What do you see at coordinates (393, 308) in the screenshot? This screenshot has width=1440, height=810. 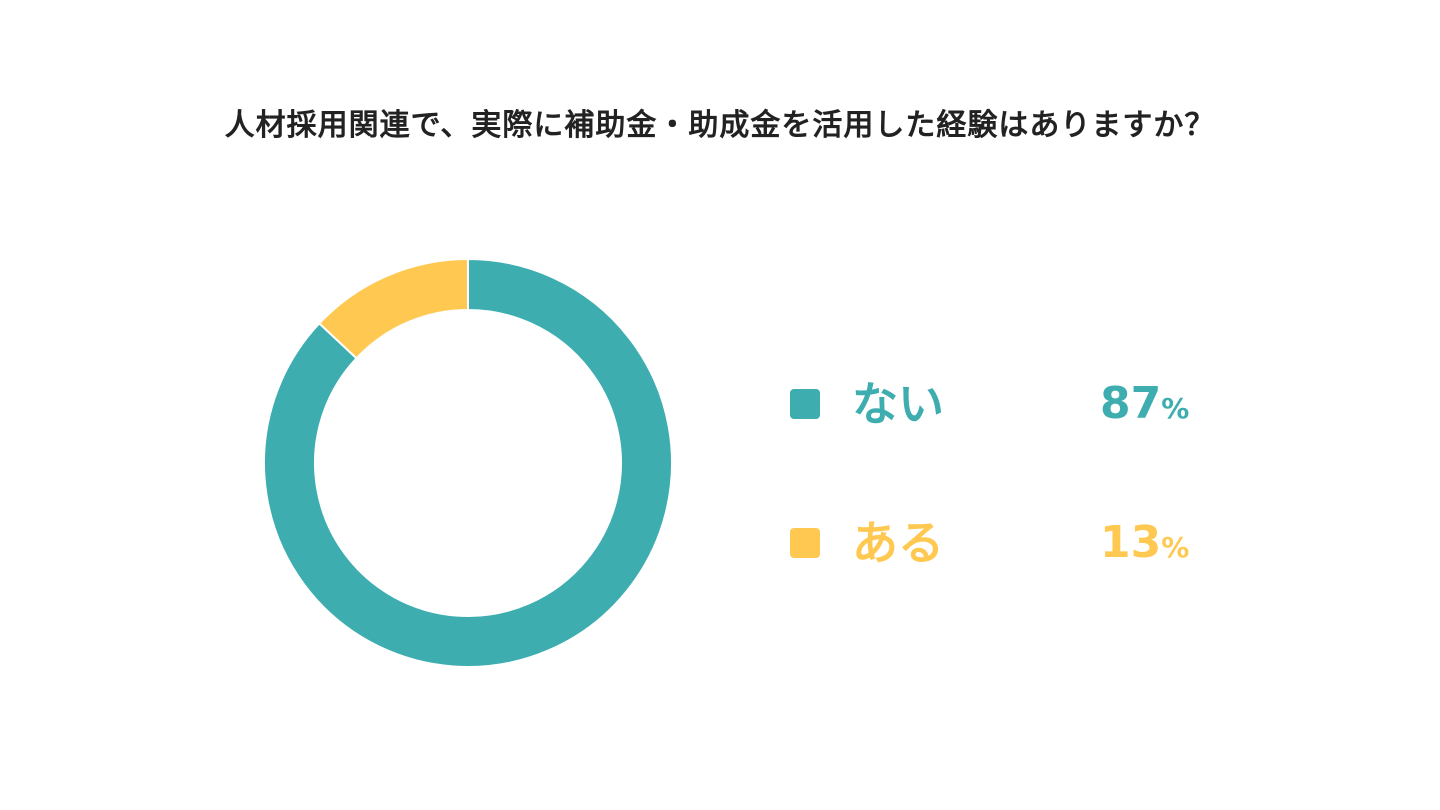 I see `donut-slice-aru` at bounding box center [393, 308].